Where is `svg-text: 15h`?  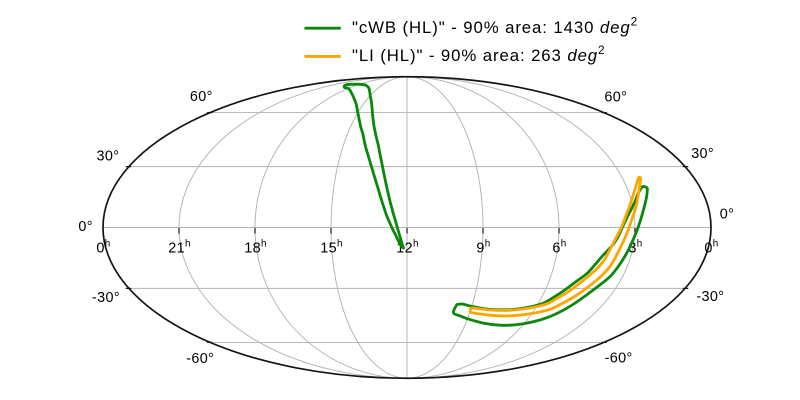
svg-text: 15h is located at coordinates (331, 248).